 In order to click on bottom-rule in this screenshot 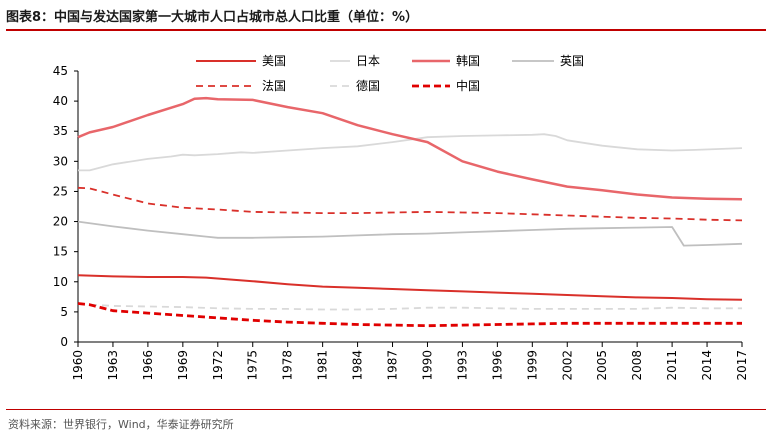, I will do `click(386, 409)`.